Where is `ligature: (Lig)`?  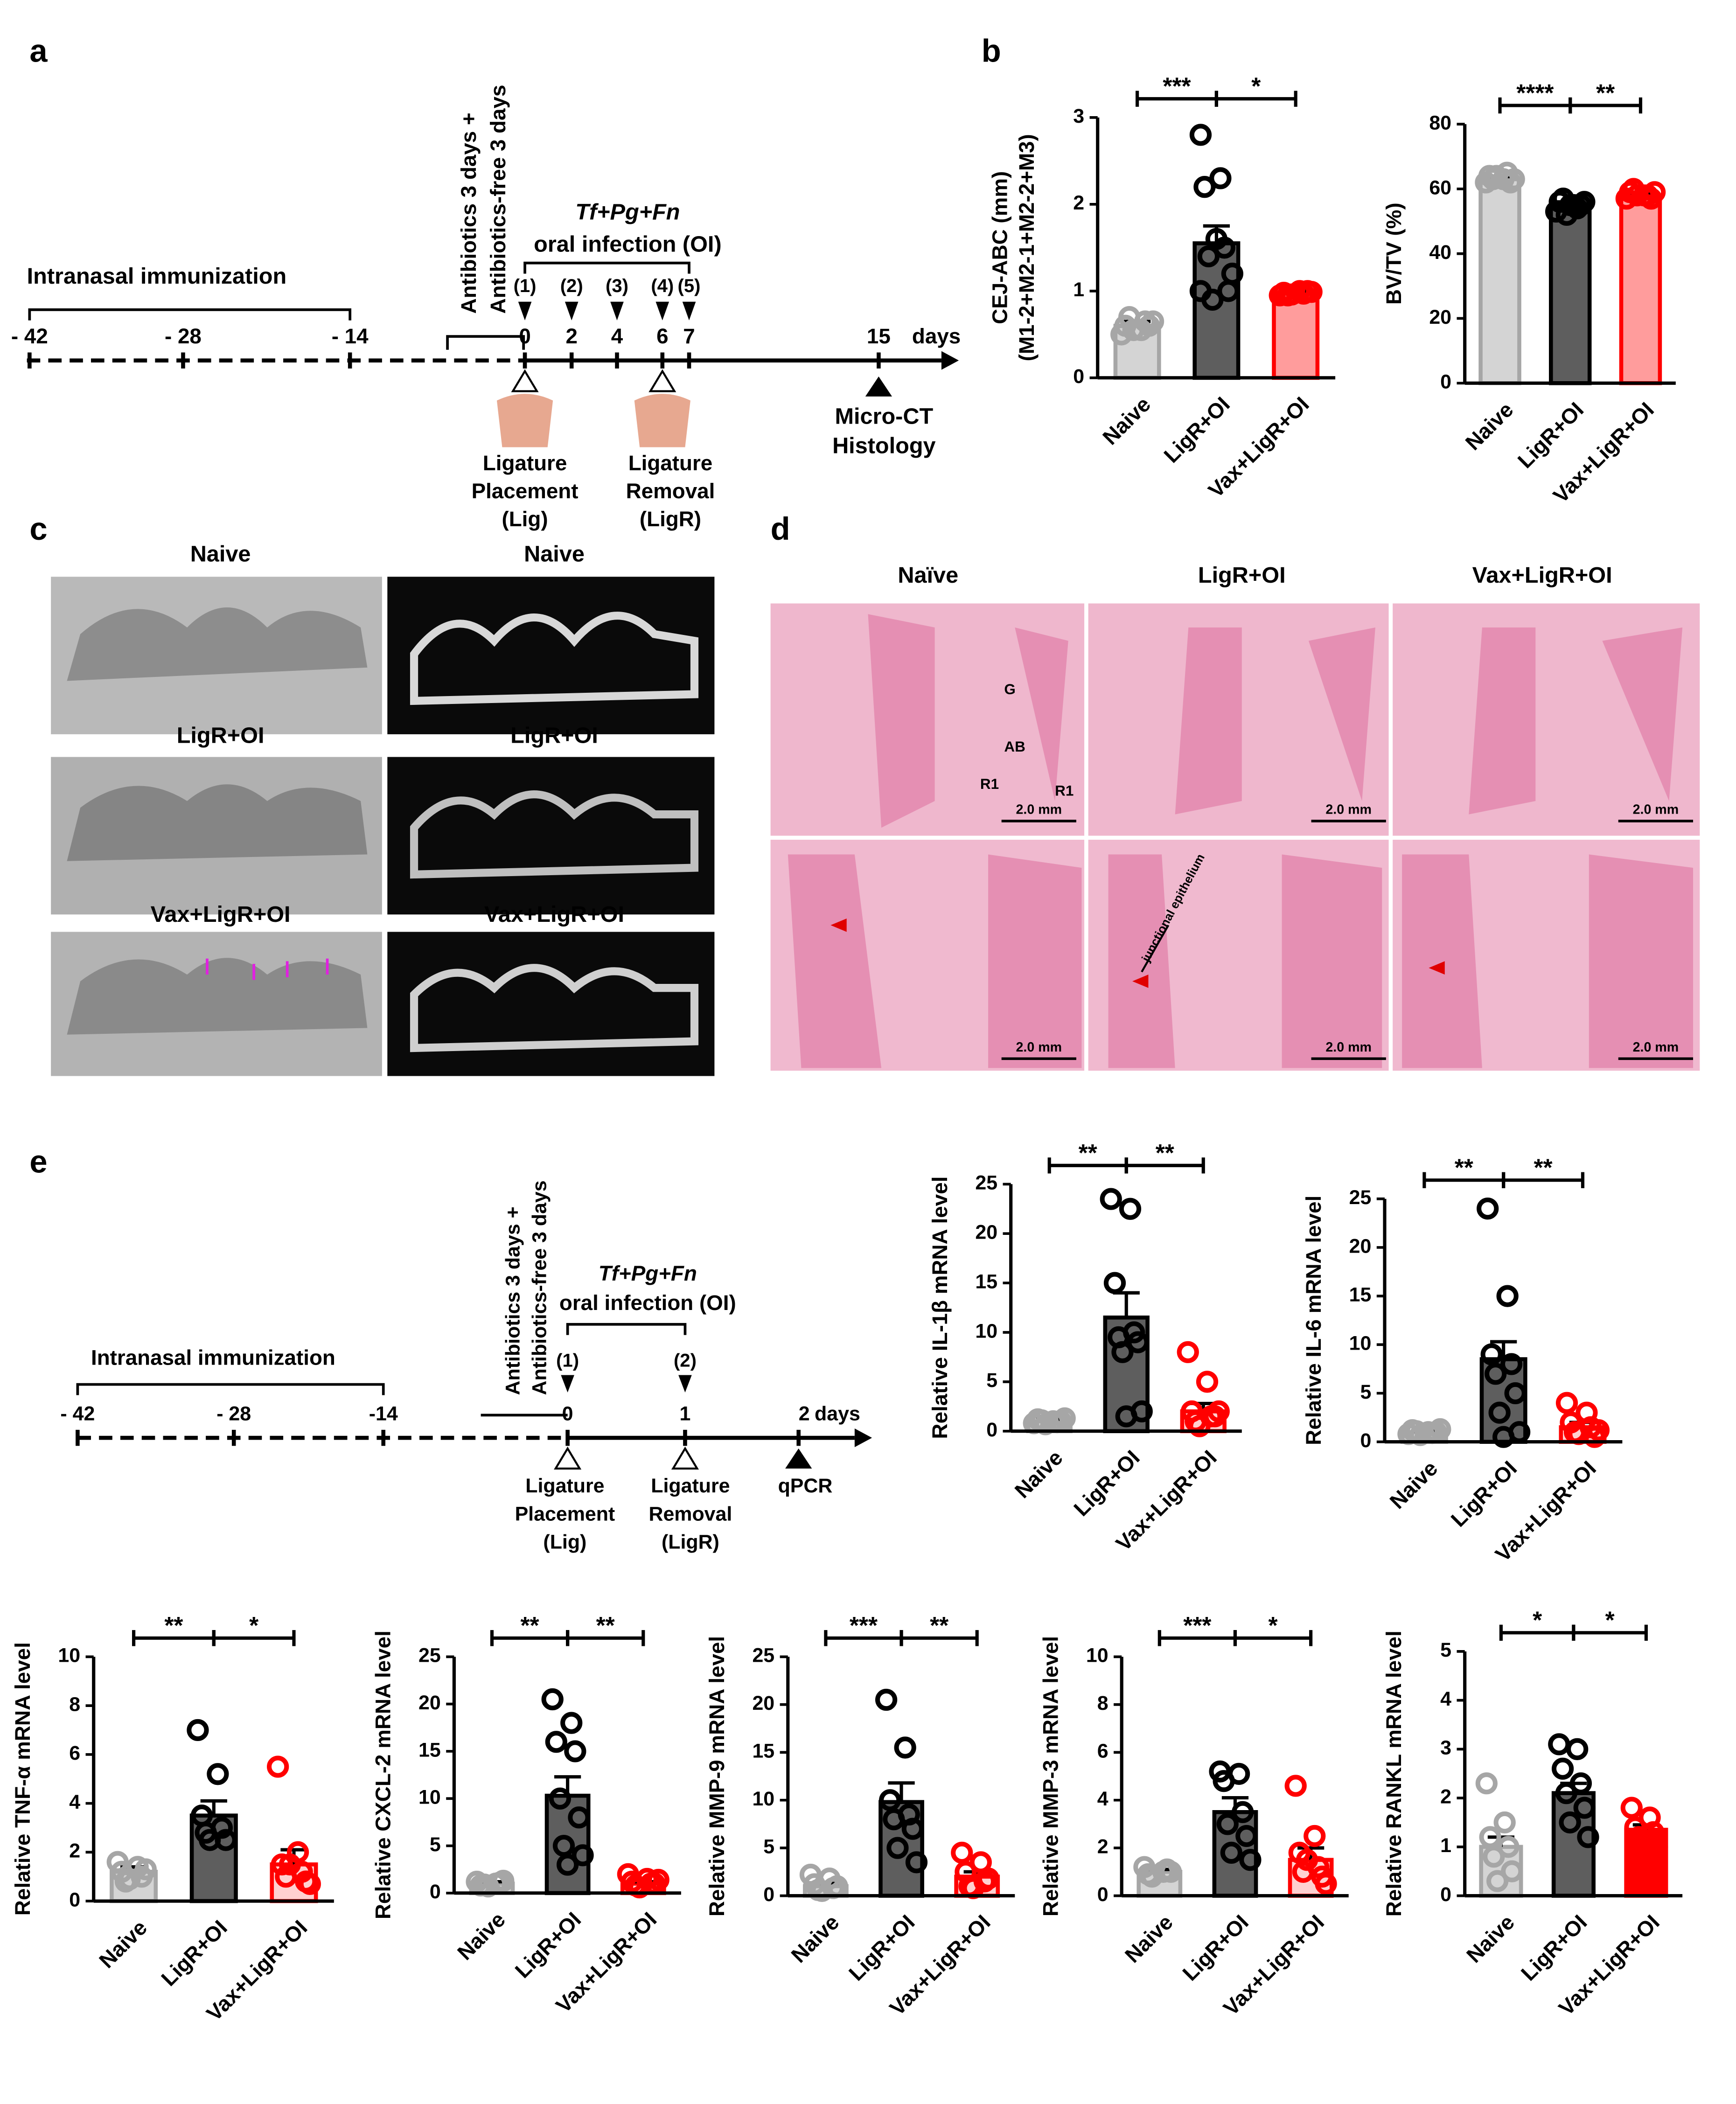
ligature: (Lig) is located at coordinates (564, 1542).